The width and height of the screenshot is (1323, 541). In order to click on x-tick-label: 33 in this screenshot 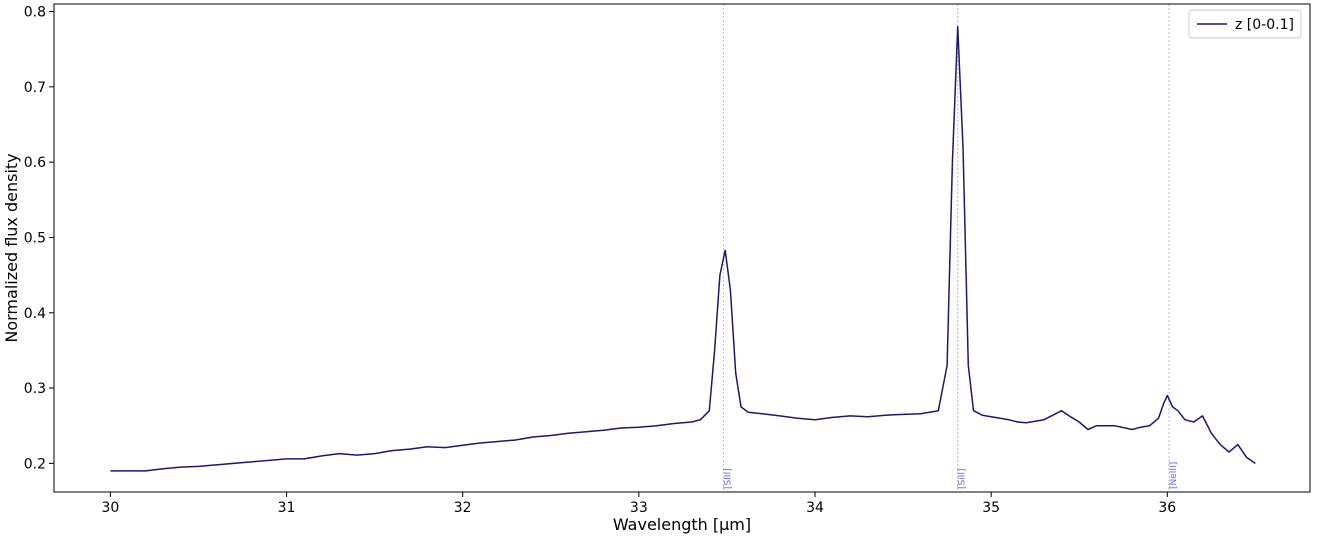, I will do `click(639, 508)`.